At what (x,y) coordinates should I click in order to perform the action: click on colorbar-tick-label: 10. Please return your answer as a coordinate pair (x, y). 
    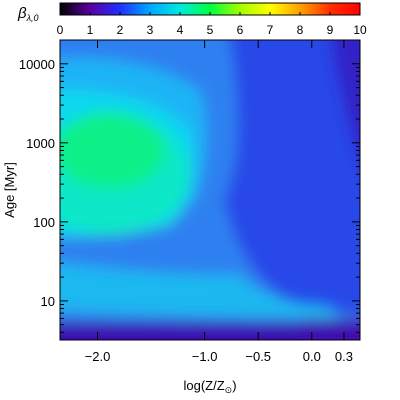
    Looking at the image, I should click on (360, 30).